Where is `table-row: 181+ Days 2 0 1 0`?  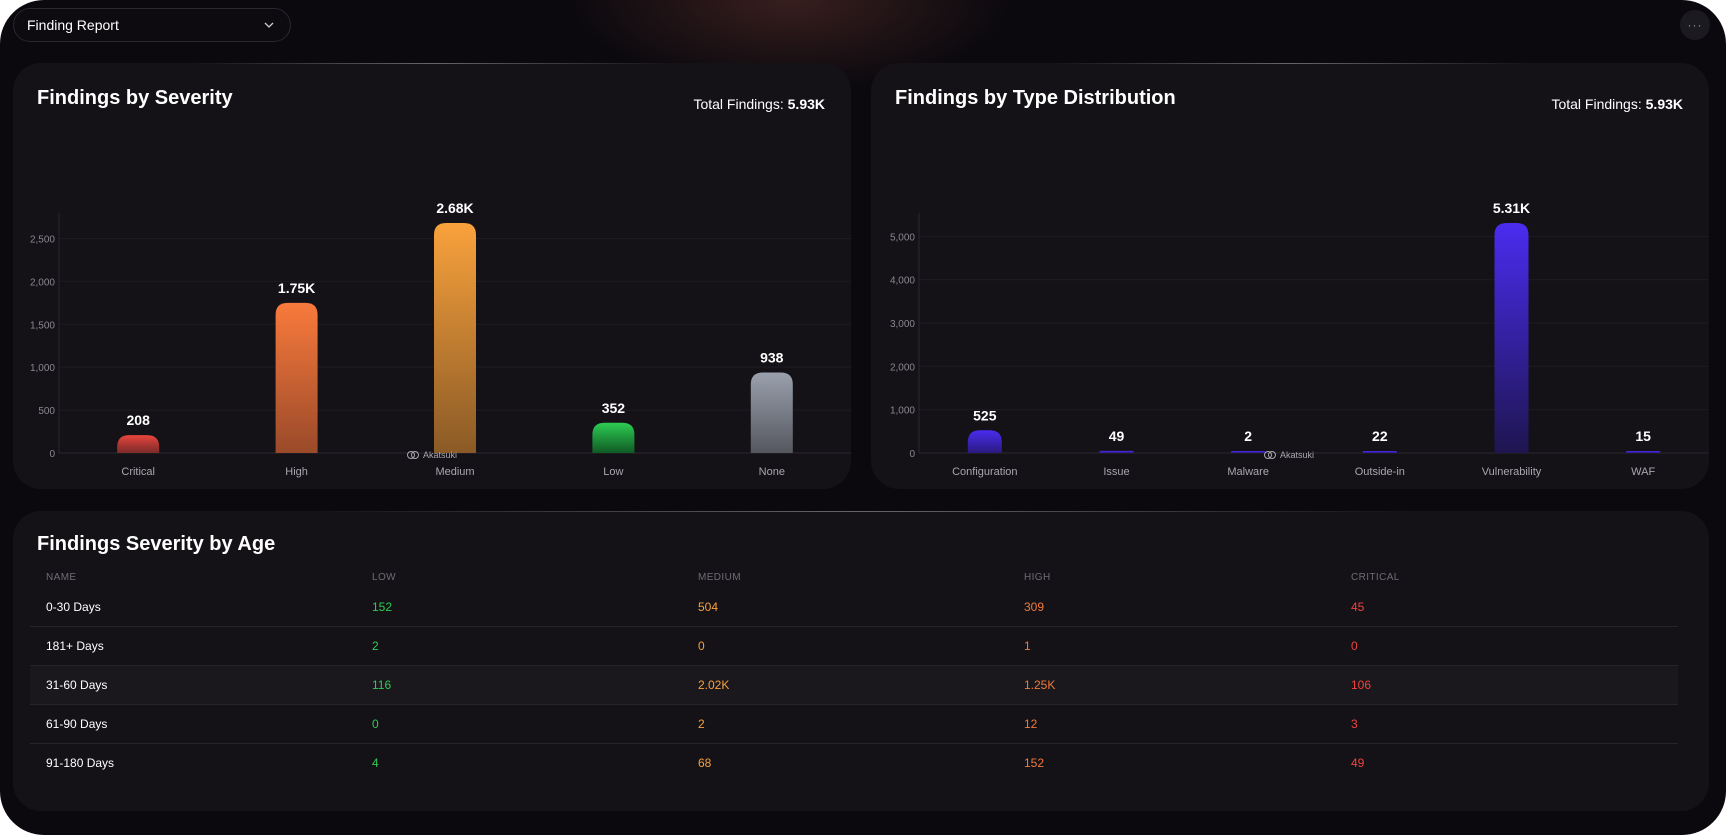 table-row: 181+ Days 2 0 1 0 is located at coordinates (854, 646).